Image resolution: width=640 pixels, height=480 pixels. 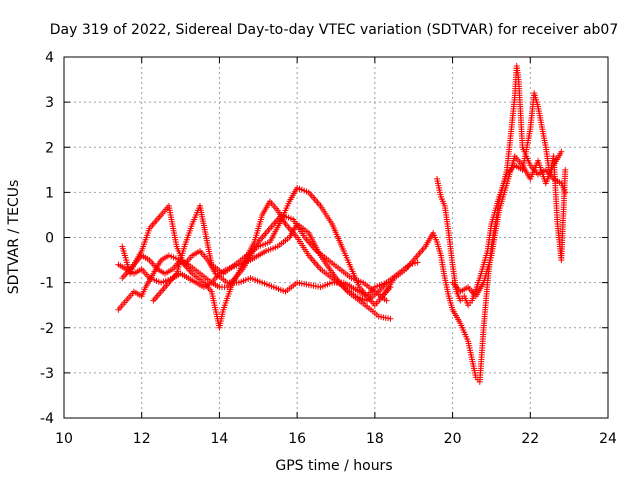 I want to click on y-tick-label: -4, so click(x=47, y=419).